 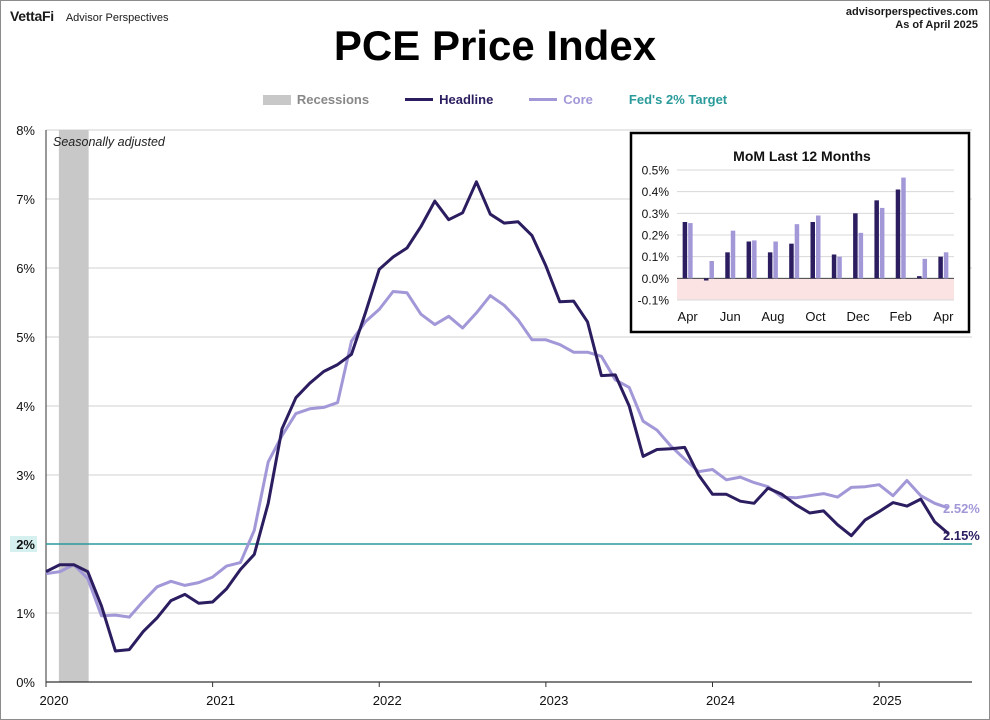 What do you see at coordinates (25, 199) in the screenshot?
I see `y-tick-label: 7%` at bounding box center [25, 199].